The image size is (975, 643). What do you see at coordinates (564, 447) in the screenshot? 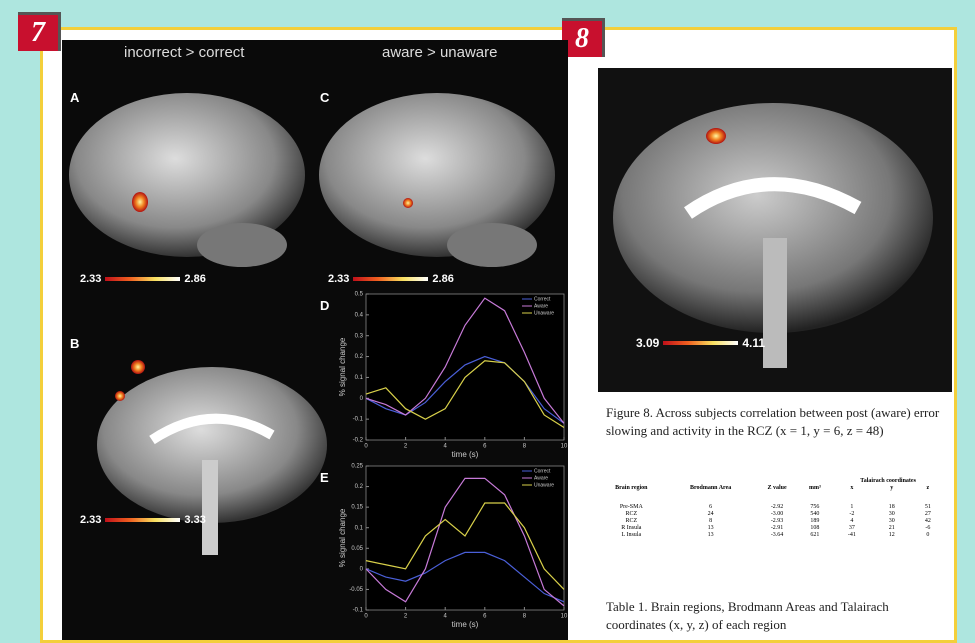
I see `x-tick-label: 10` at bounding box center [564, 447].